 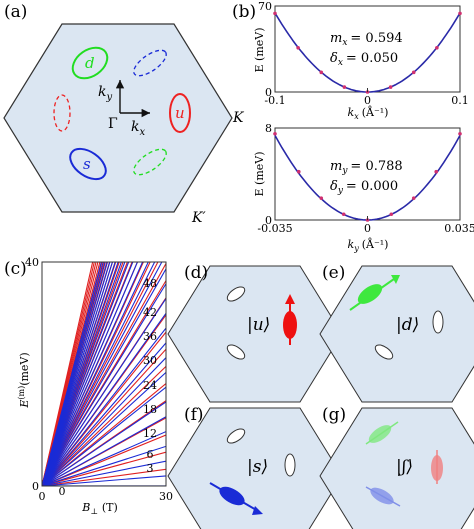 I want to click on pocket-d-bottomleft, so click(x=236, y=352).